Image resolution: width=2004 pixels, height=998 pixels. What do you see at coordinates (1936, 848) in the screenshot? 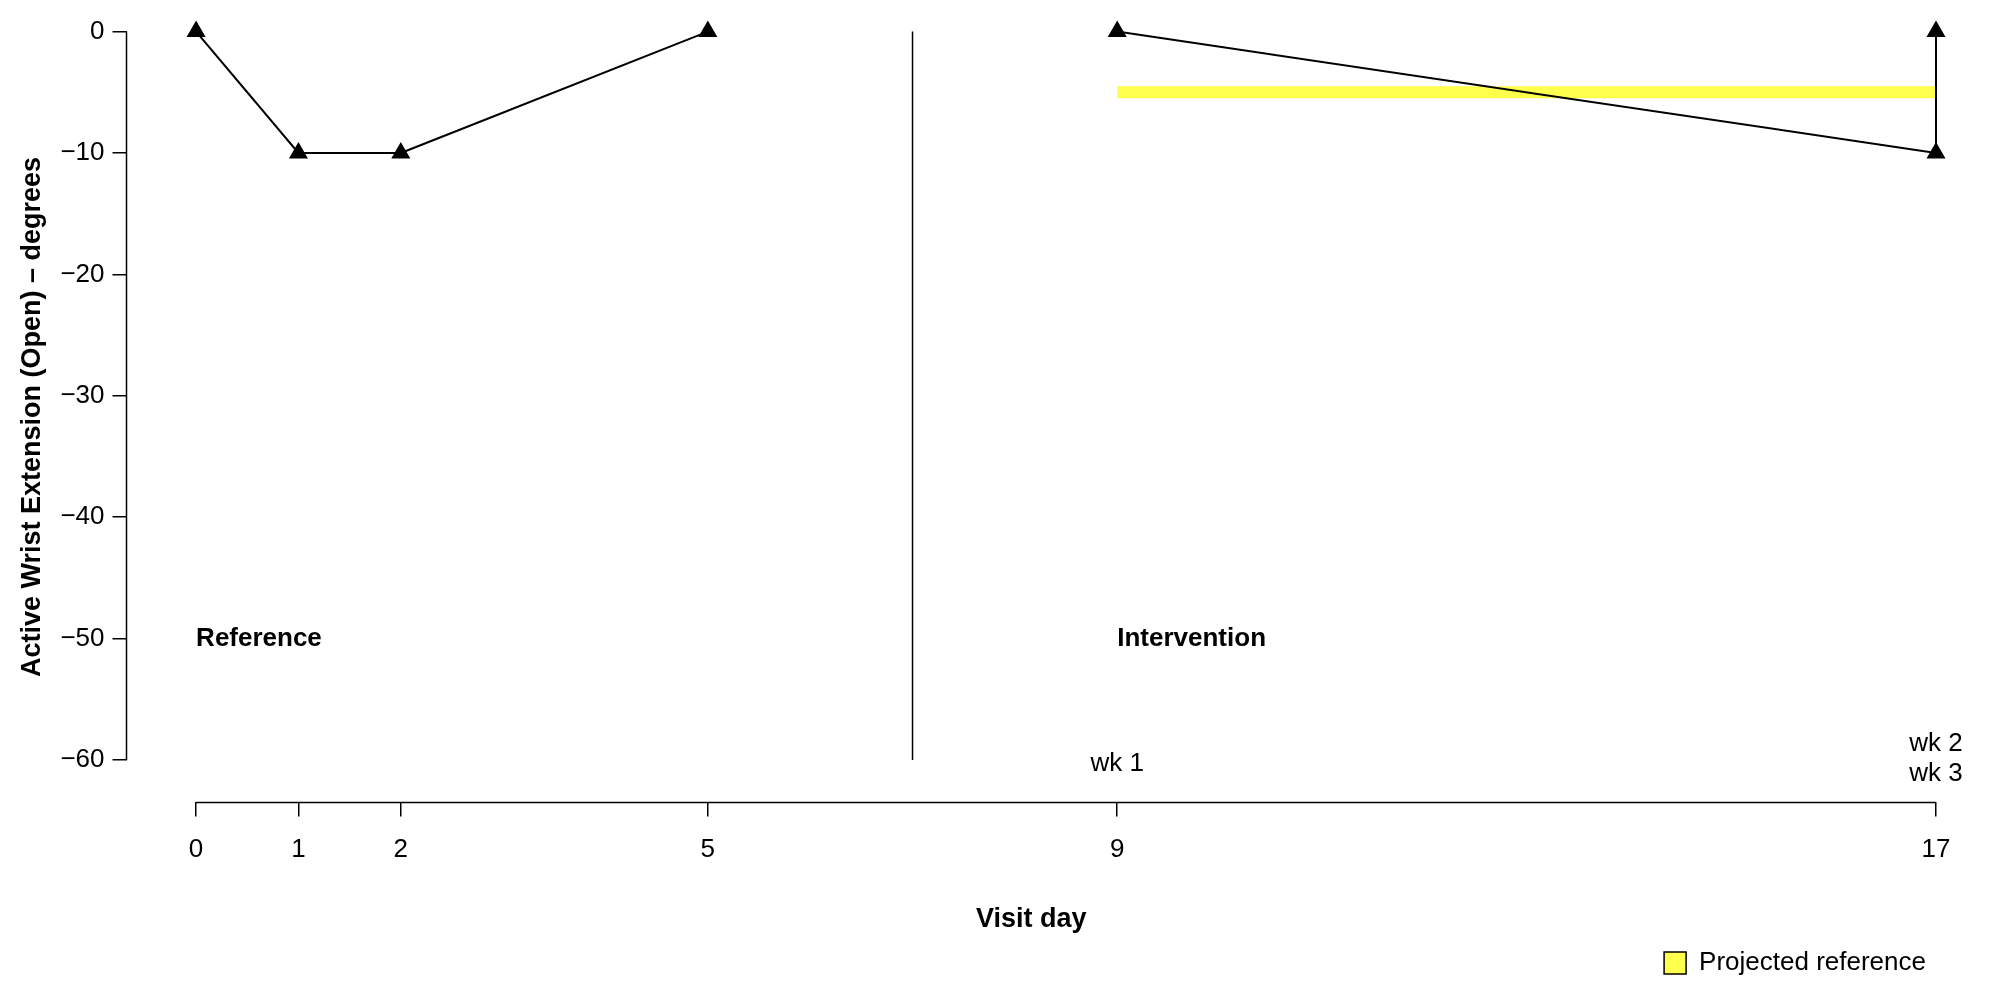
I see `x-tick-label: 17` at bounding box center [1936, 848].